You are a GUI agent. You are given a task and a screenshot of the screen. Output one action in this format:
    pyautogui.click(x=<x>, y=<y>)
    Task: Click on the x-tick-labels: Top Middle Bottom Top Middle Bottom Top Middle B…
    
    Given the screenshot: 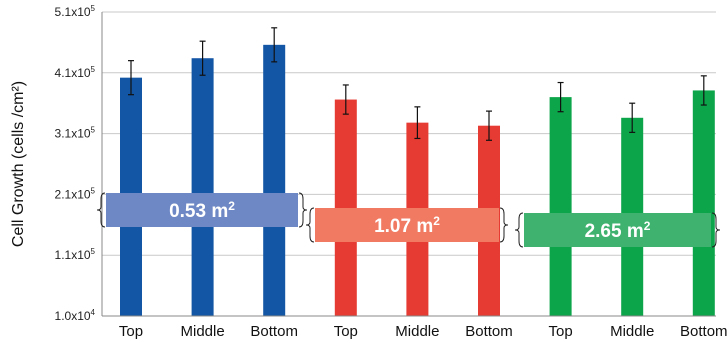 What is the action you would take?
    pyautogui.click(x=423, y=331)
    